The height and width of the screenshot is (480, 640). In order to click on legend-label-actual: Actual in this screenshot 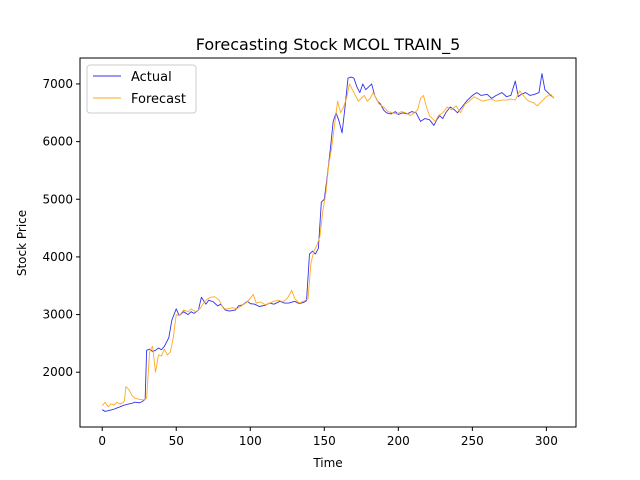, I will do `click(151, 77)`.